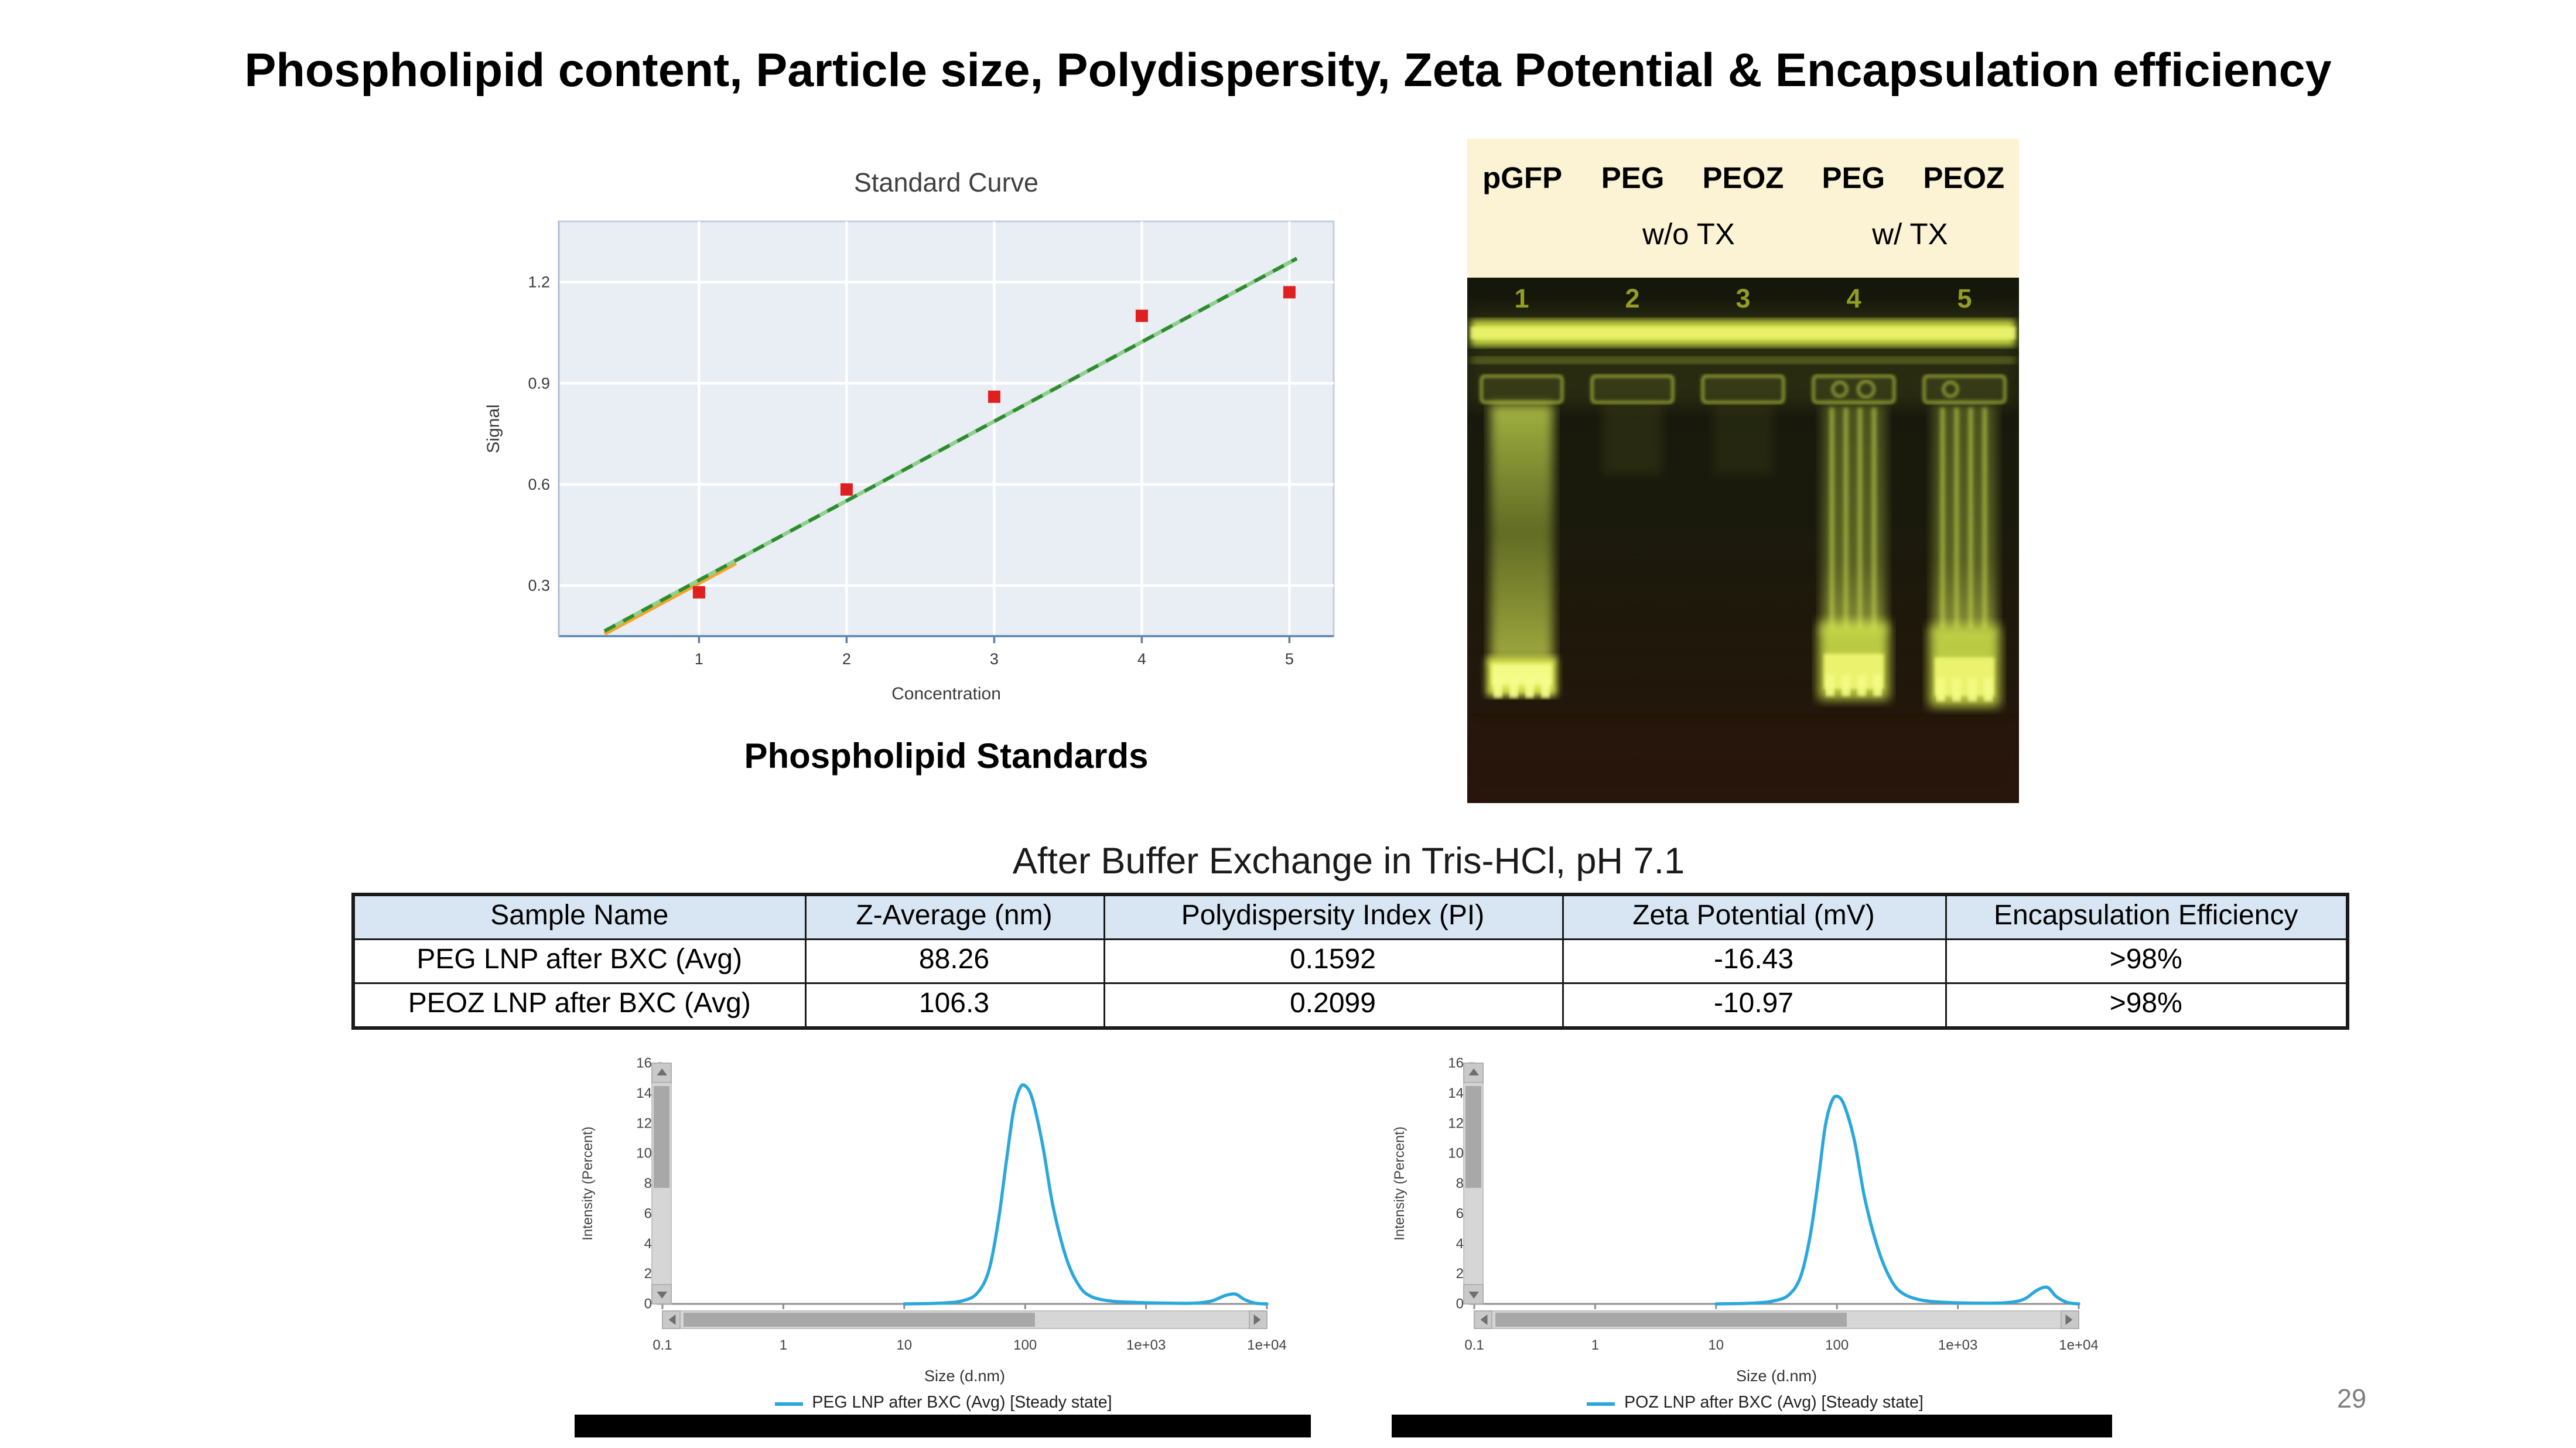 This screenshot has height=1448, width=2576. Describe the element at coordinates (946, 184) in the screenshot. I see `standard-curve-chart-title: Standard Curve` at that location.